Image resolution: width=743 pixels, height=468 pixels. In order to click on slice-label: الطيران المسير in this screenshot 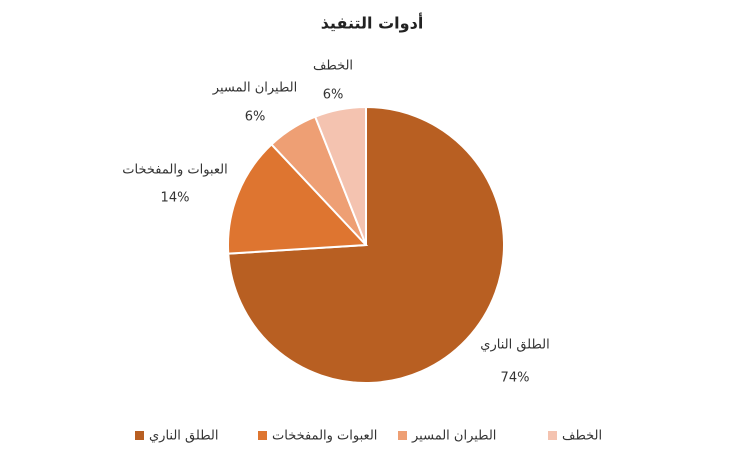, I will do `click(254, 88)`.